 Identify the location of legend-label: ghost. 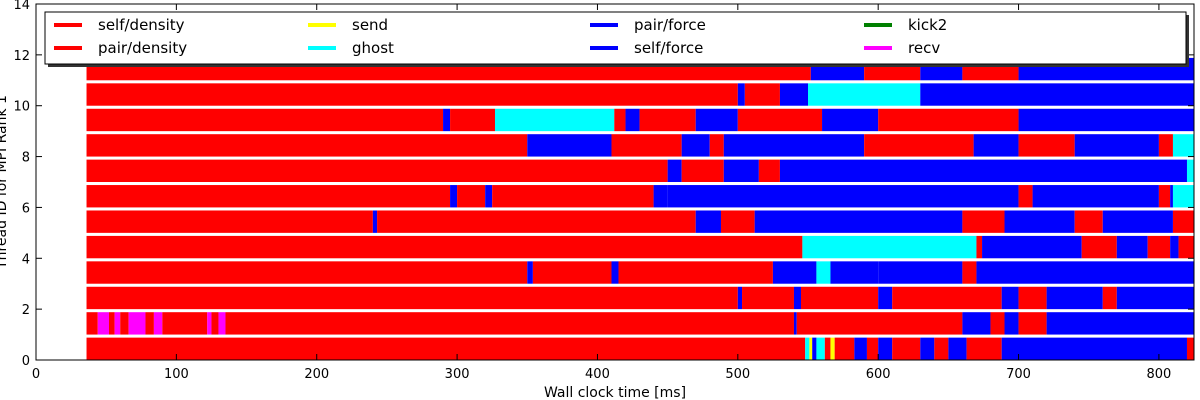
(373, 48).